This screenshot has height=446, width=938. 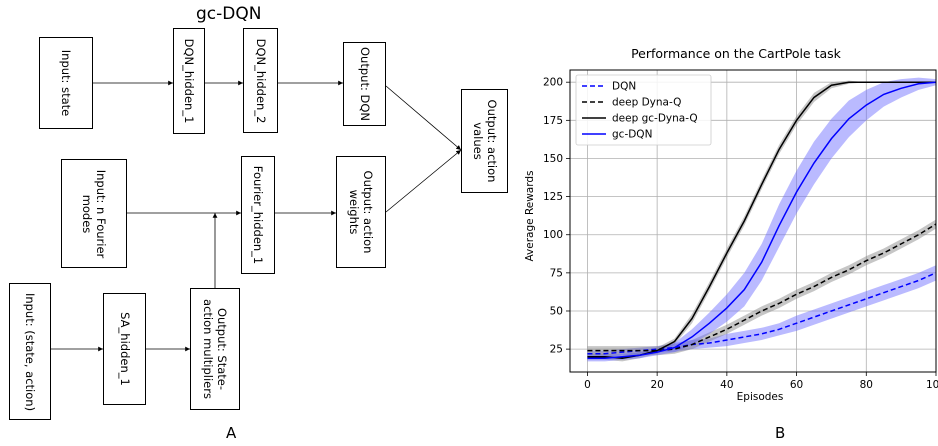 What do you see at coordinates (556, 273) in the screenshot?
I see `y-tick-label: 75` at bounding box center [556, 273].